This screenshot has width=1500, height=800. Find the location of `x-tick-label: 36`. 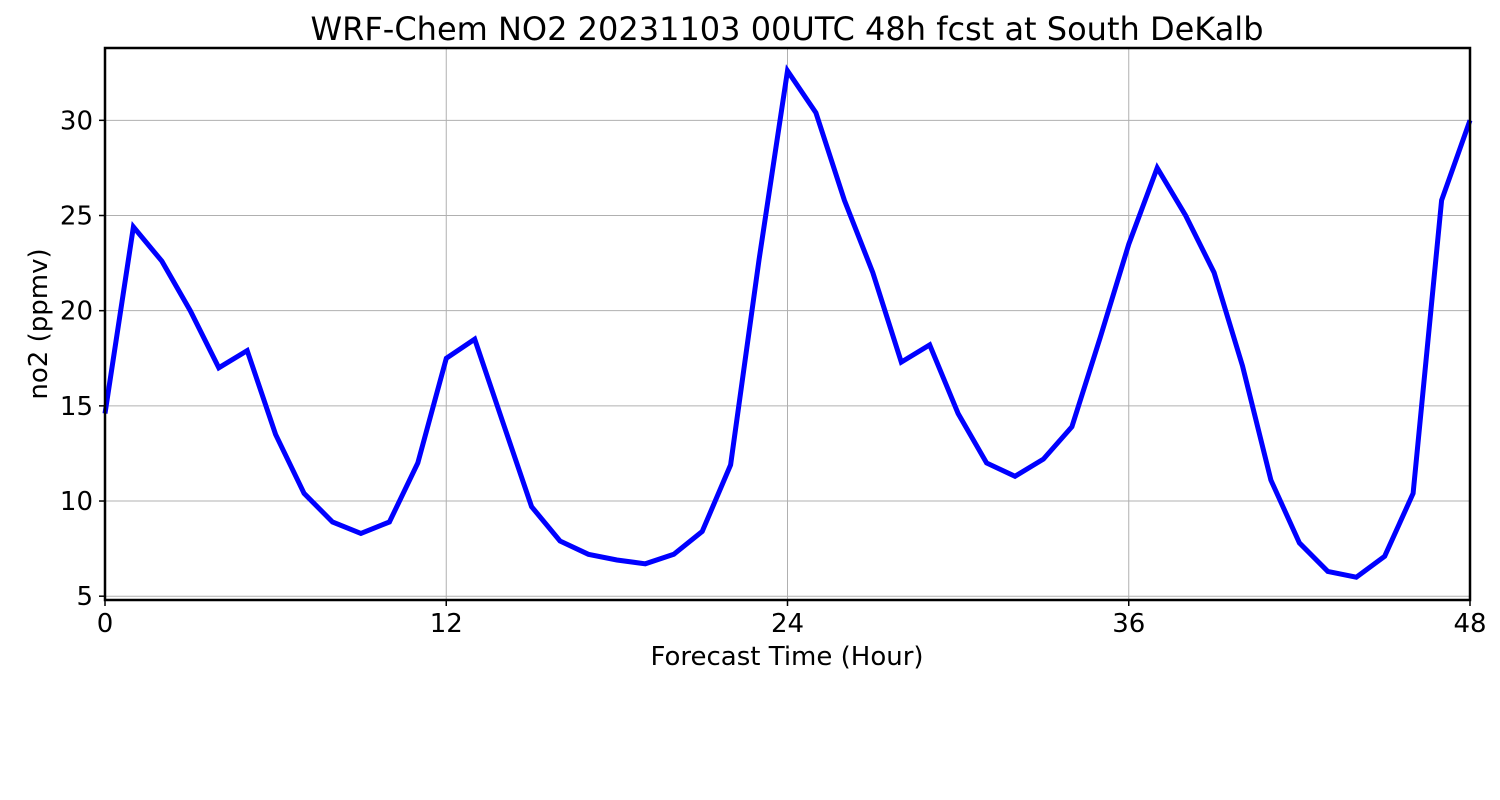

x-tick-label: 36 is located at coordinates (1128, 624).